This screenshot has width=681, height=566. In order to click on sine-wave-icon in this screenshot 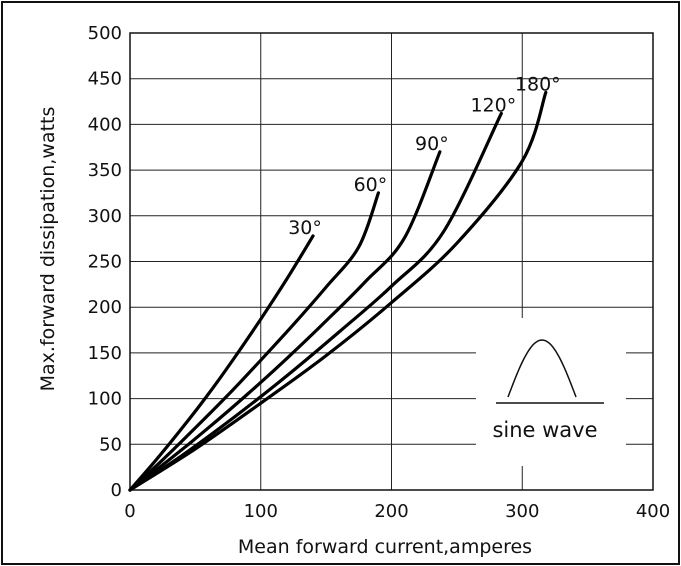, I will do `click(542, 368)`.